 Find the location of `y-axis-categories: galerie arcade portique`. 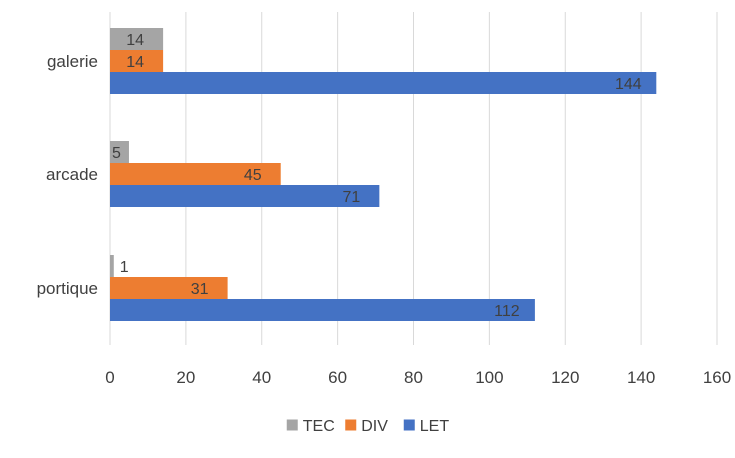

y-axis-categories: galerie arcade portique is located at coordinates (67, 175).